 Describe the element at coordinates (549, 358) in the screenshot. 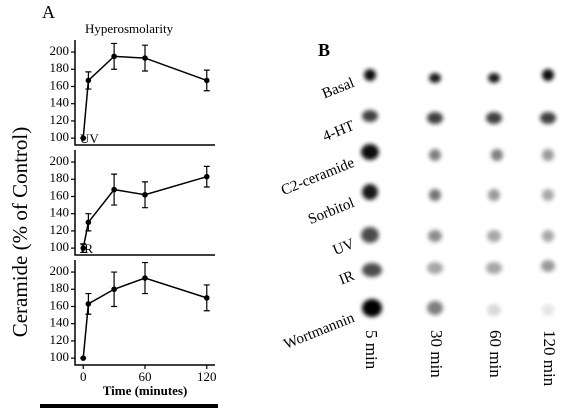

I see `column-label: 120 min` at that location.